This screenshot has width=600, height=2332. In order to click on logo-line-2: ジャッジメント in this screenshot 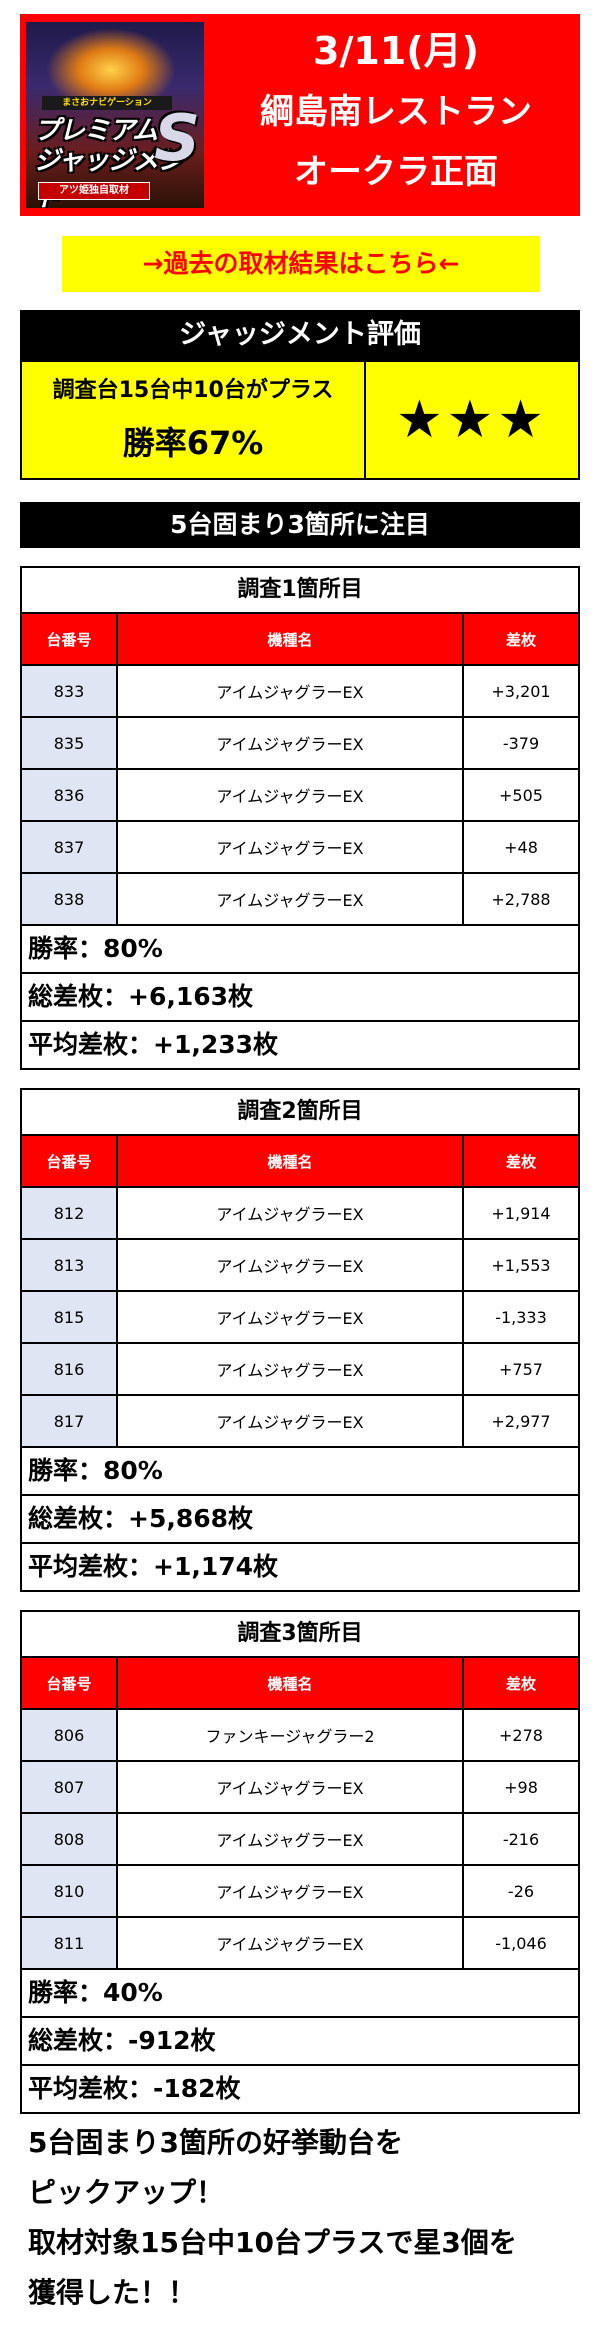, I will do `click(109, 177)`.